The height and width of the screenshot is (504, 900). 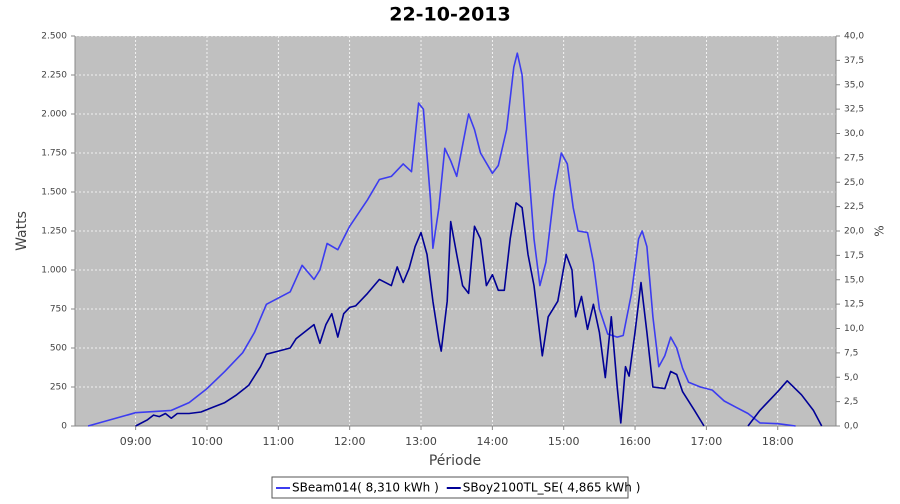 What do you see at coordinates (207, 441) in the screenshot?
I see `x-tick-label: 10:00` at bounding box center [207, 441].